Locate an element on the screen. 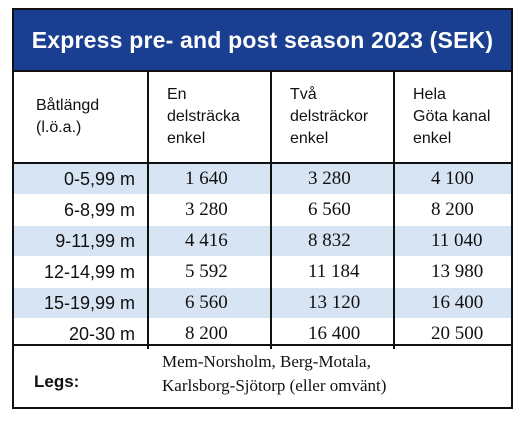 This screenshot has width=527, height=421. boat-length-cell: 9-11,99 m is located at coordinates (81, 241).